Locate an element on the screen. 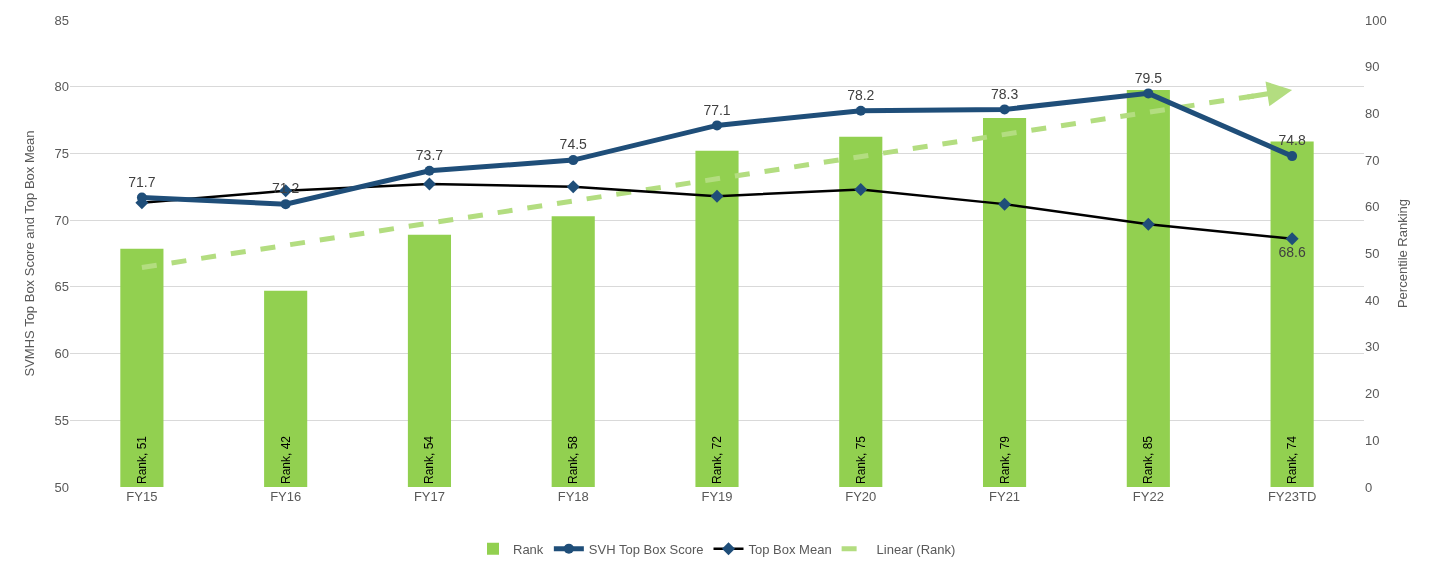 This screenshot has width=1444, height=576. data-label: 71.2 is located at coordinates (286, 188).